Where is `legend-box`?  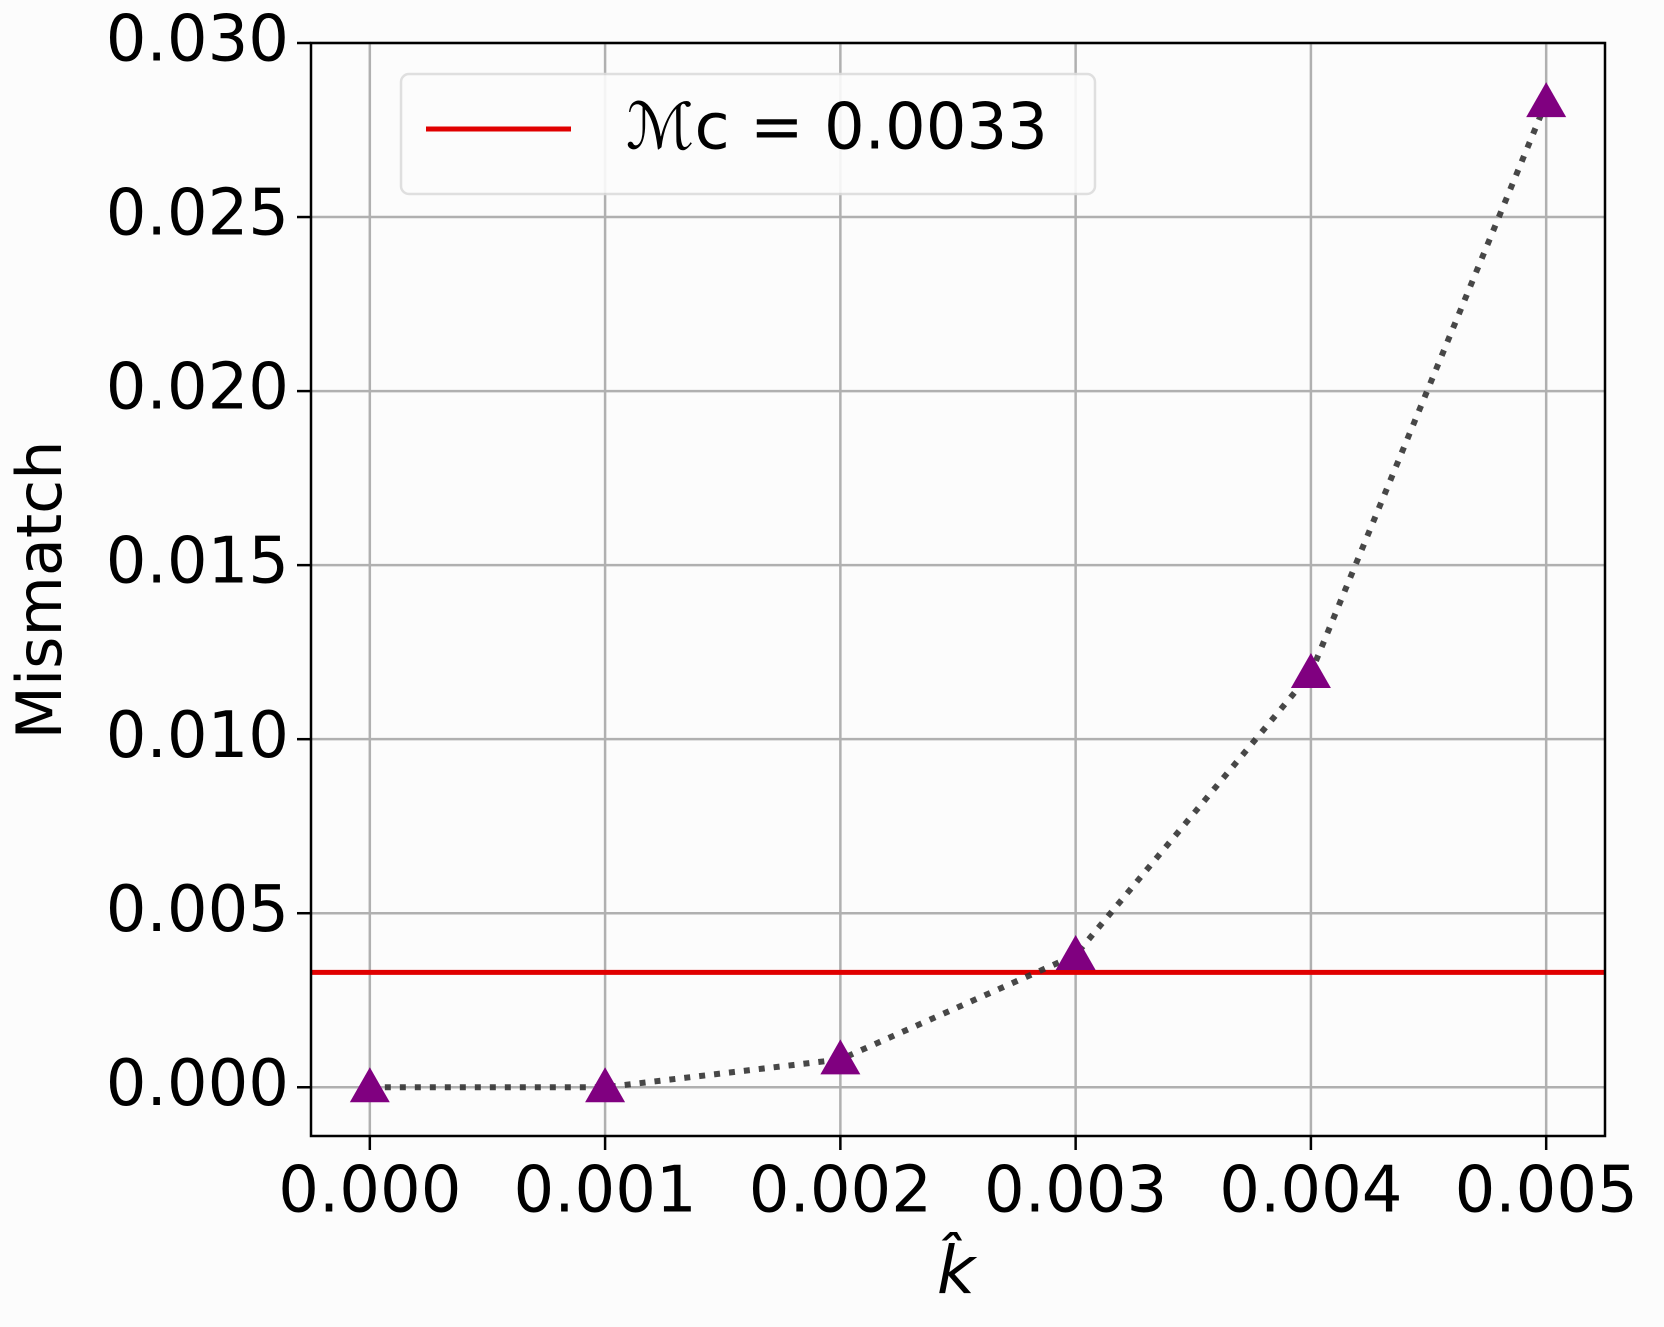 legend-box is located at coordinates (748, 134).